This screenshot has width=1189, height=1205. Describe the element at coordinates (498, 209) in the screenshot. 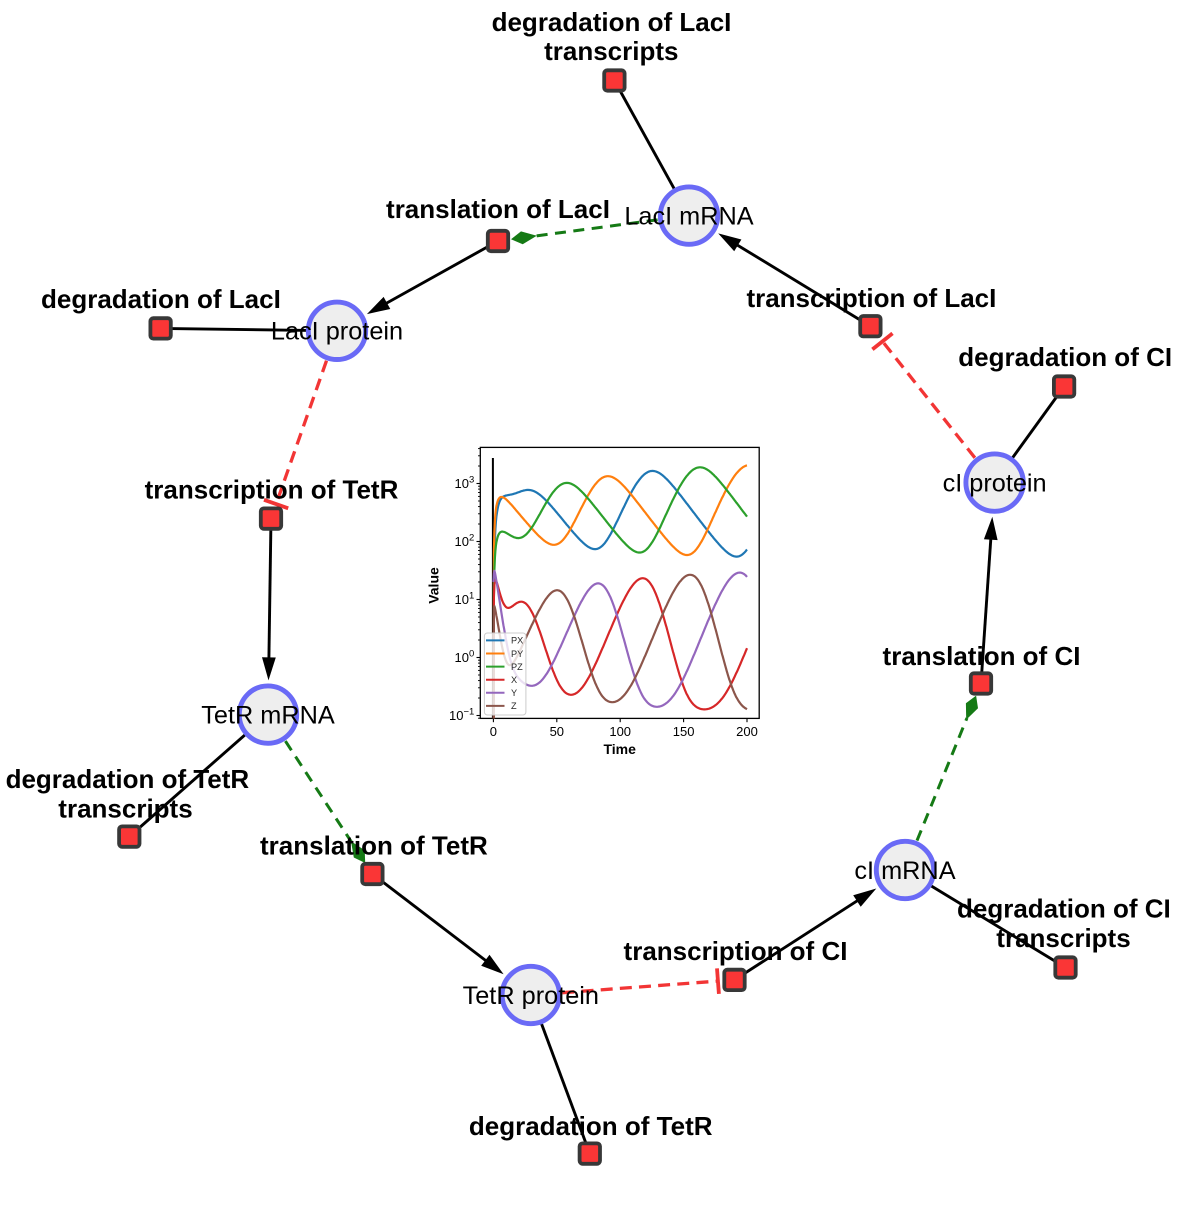

I see `svg-text: translation of LacI` at that location.